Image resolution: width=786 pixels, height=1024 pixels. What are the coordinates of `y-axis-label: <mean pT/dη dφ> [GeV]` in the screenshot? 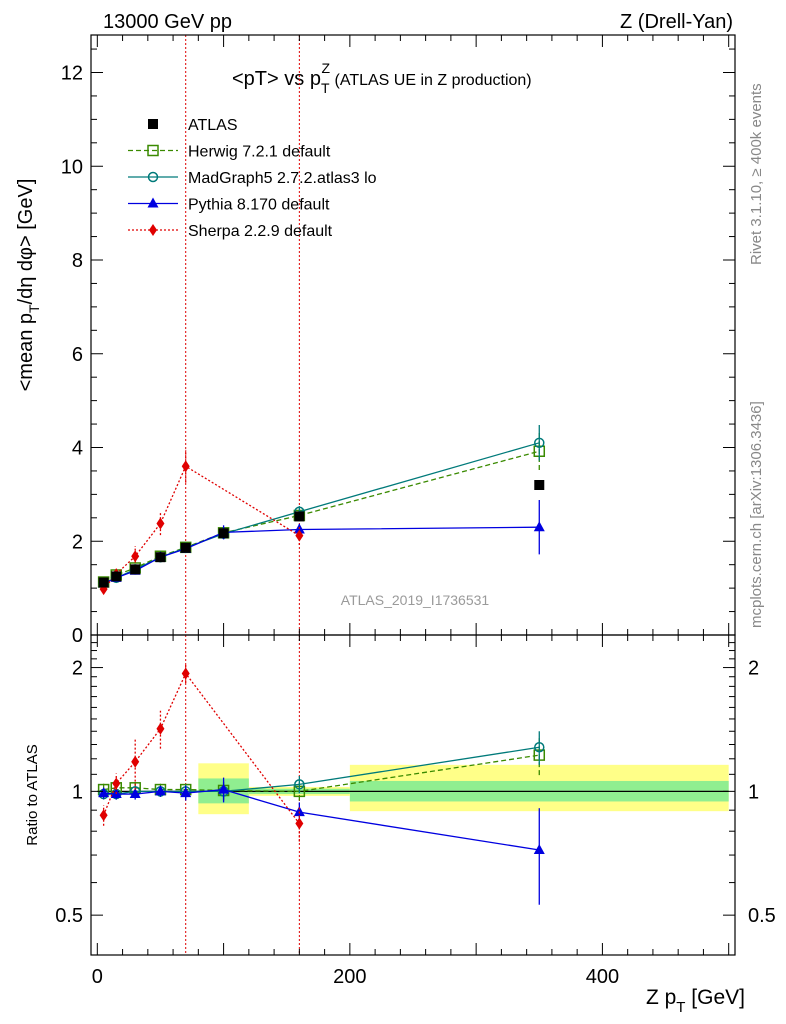 It's located at (28, 285).